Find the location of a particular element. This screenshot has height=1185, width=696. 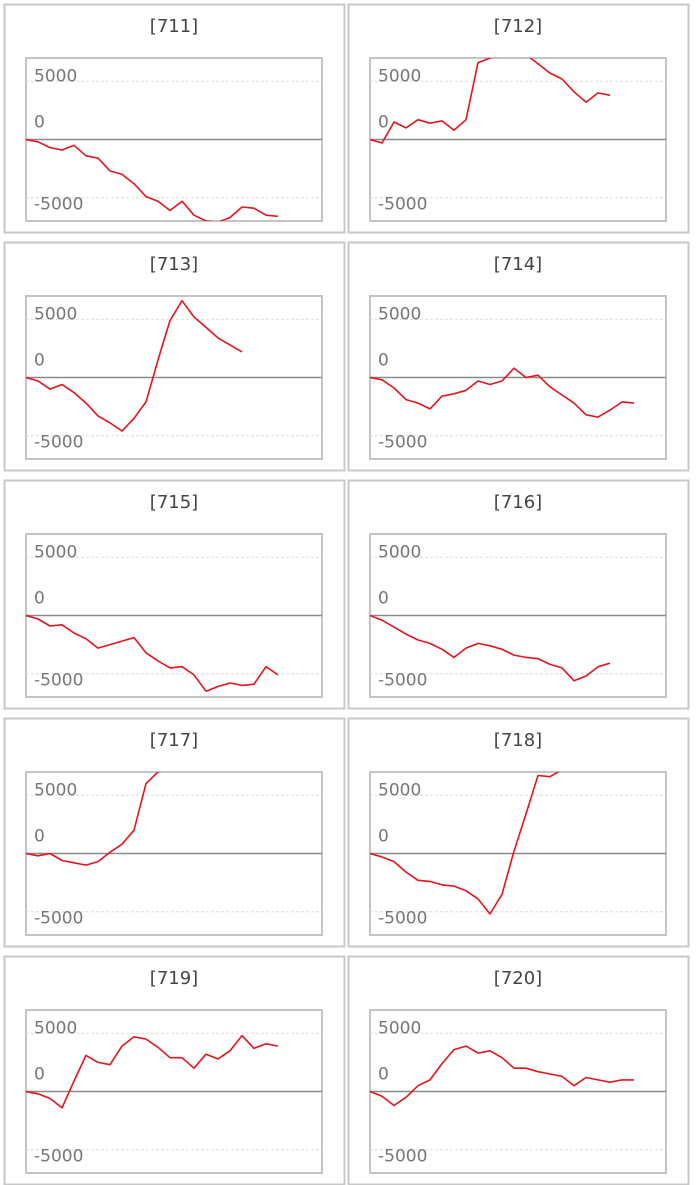

chart-title: [720] is located at coordinates (518, 978).